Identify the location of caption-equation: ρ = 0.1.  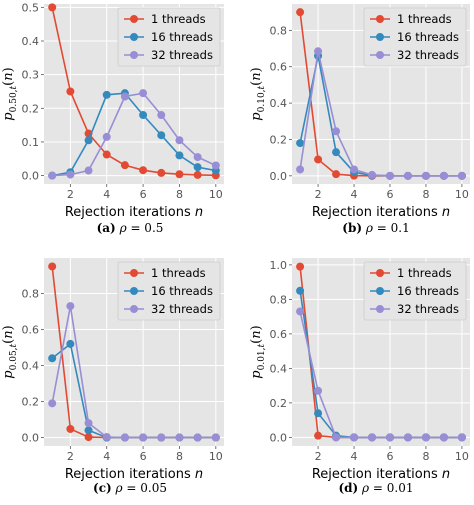
(387, 228).